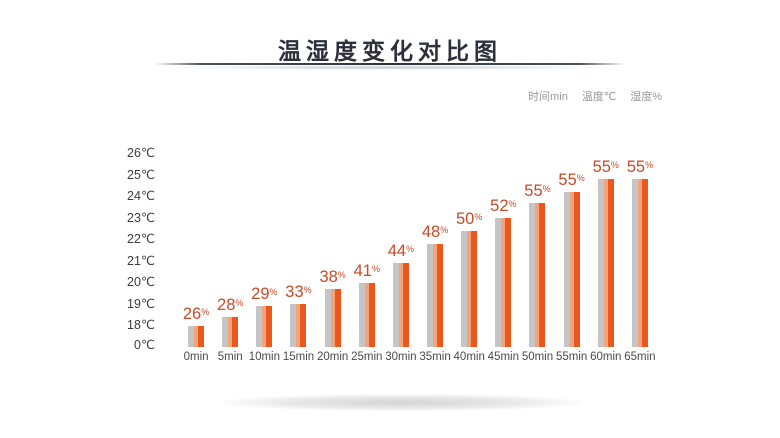 The height and width of the screenshot is (438, 780). I want to click on x-tick-label: 60min, so click(606, 357).